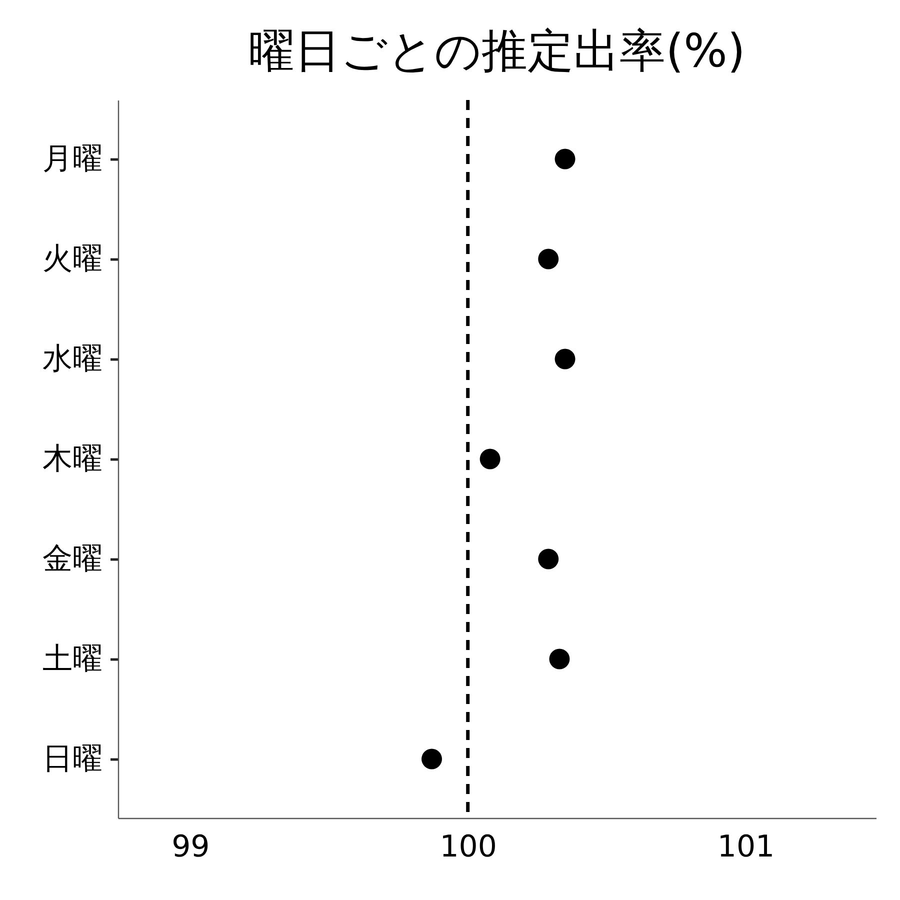 This screenshot has height=900, width=900. Describe the element at coordinates (497, 50) in the screenshot. I see `chart-title: 曜日ごとの推定出率(%)` at that location.